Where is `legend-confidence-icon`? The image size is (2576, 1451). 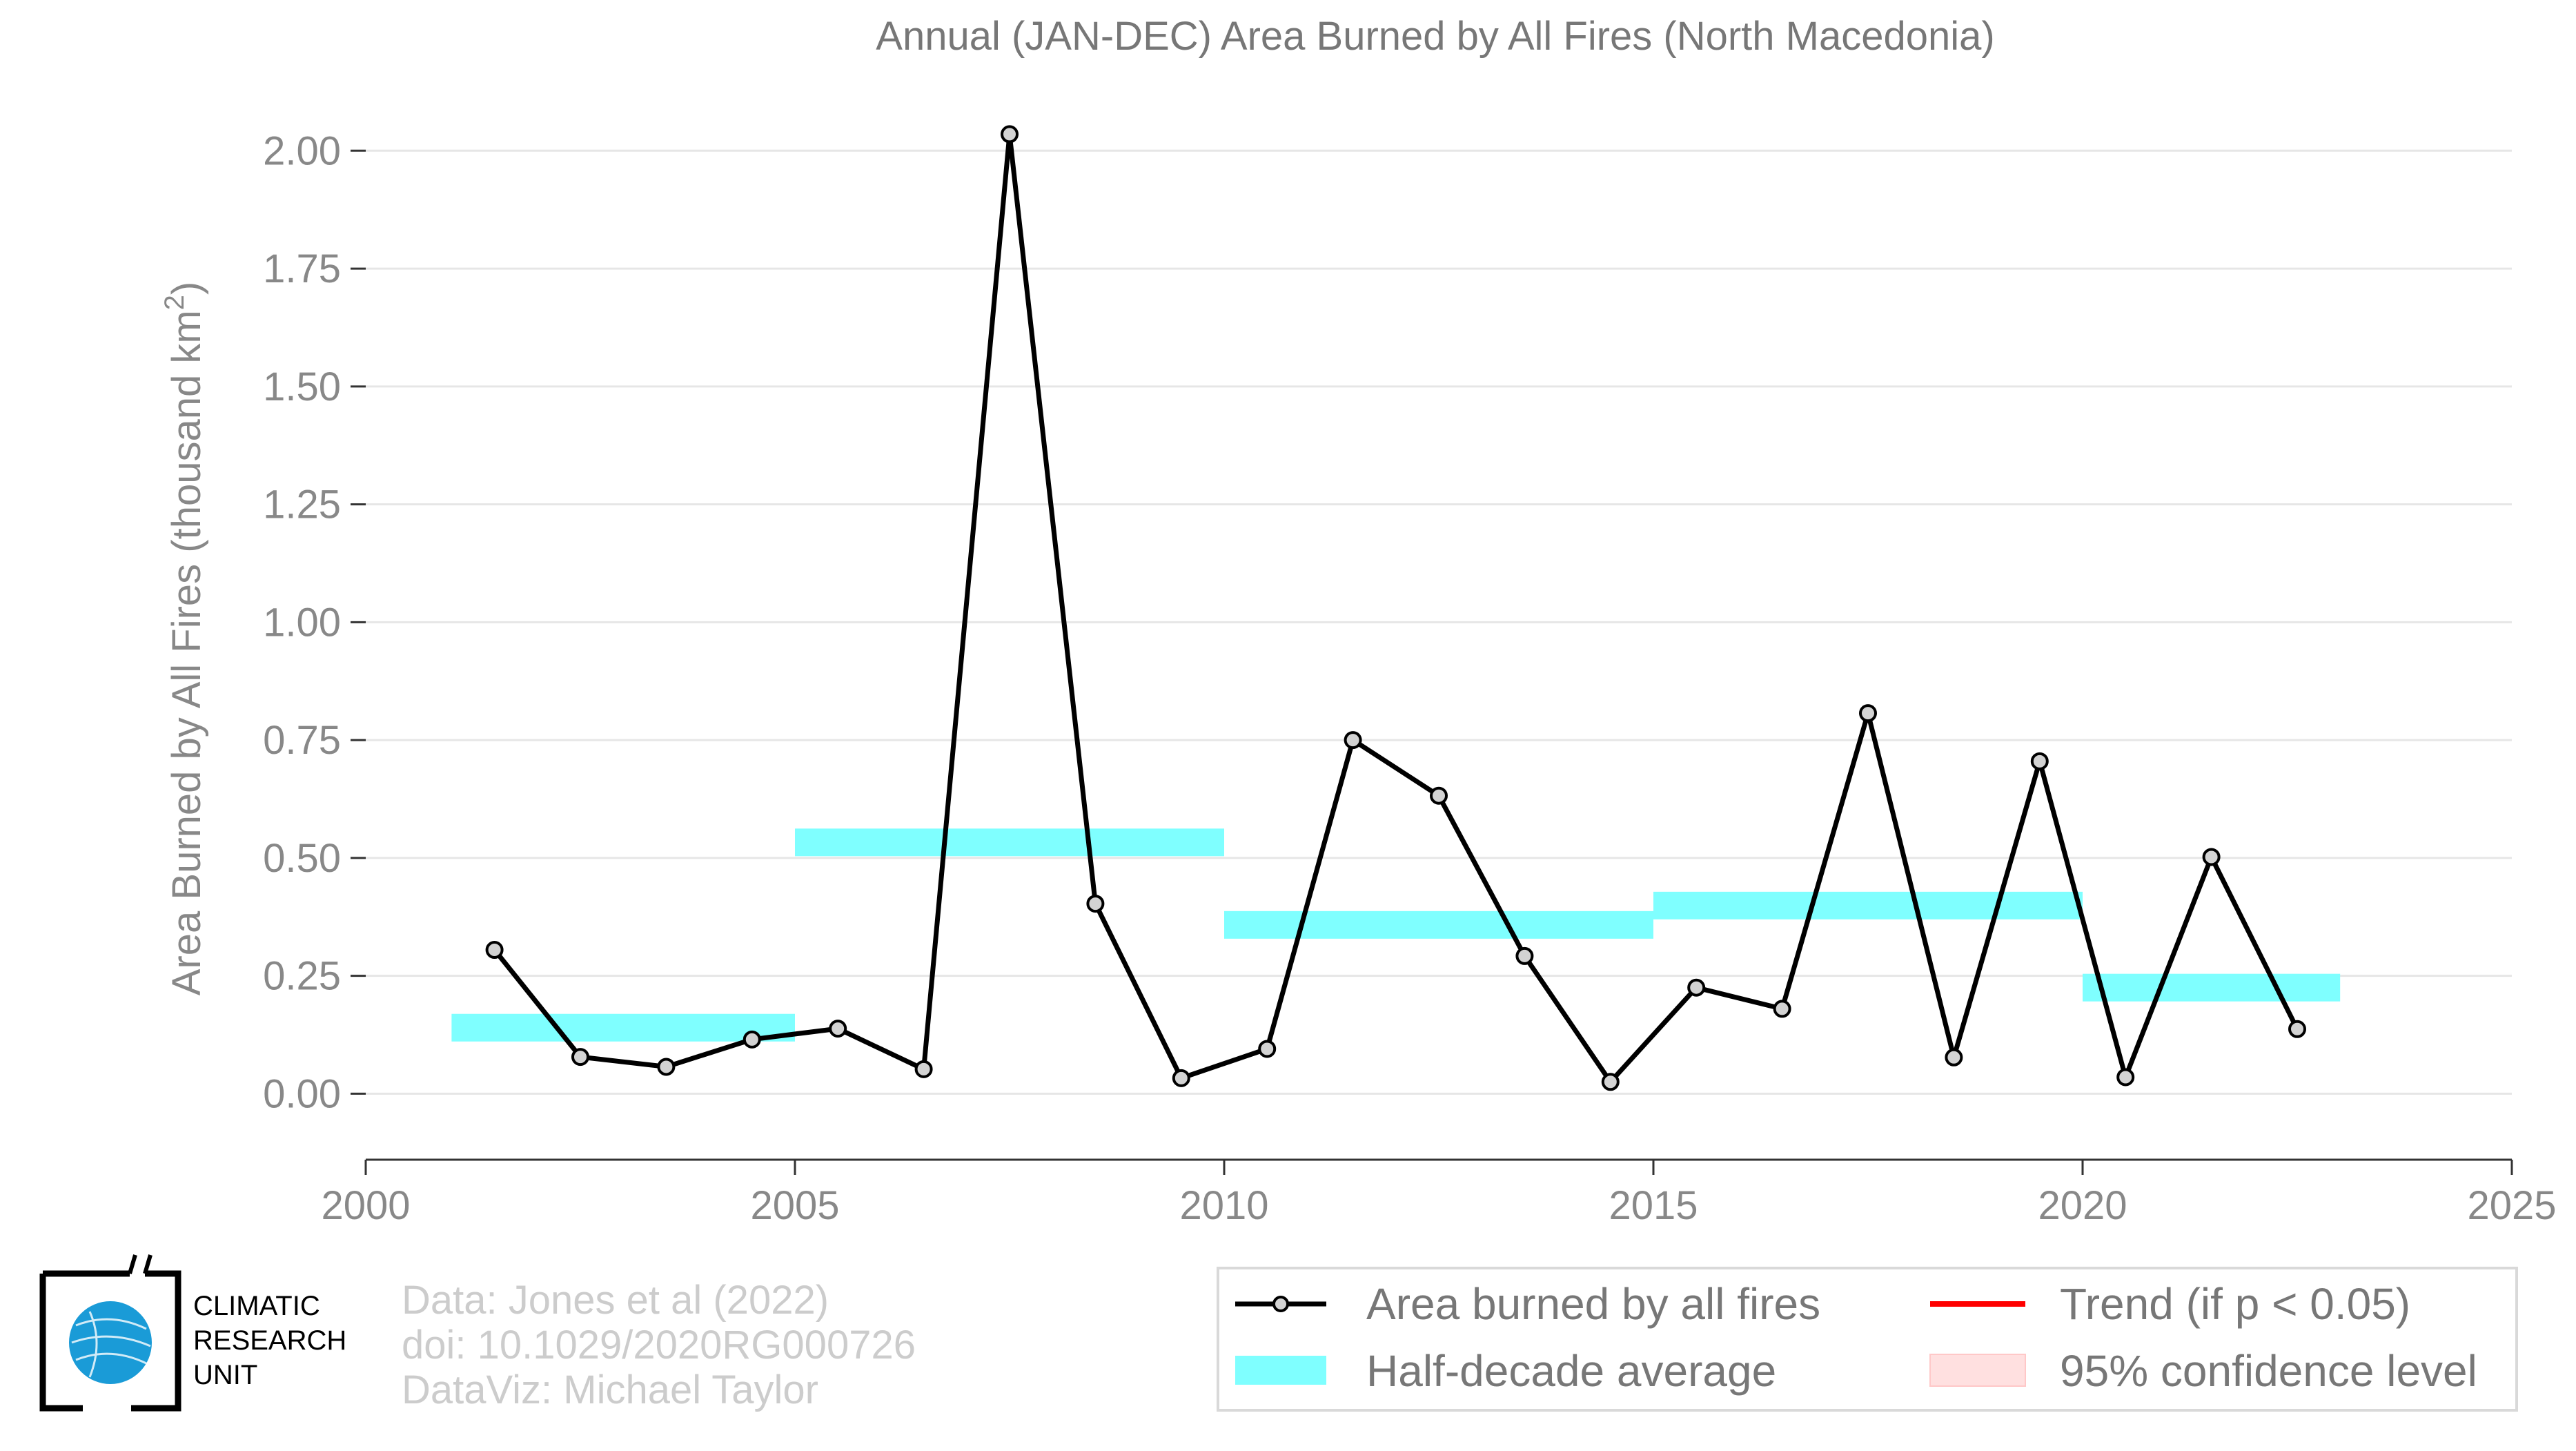 legend-confidence-icon is located at coordinates (1977, 1370).